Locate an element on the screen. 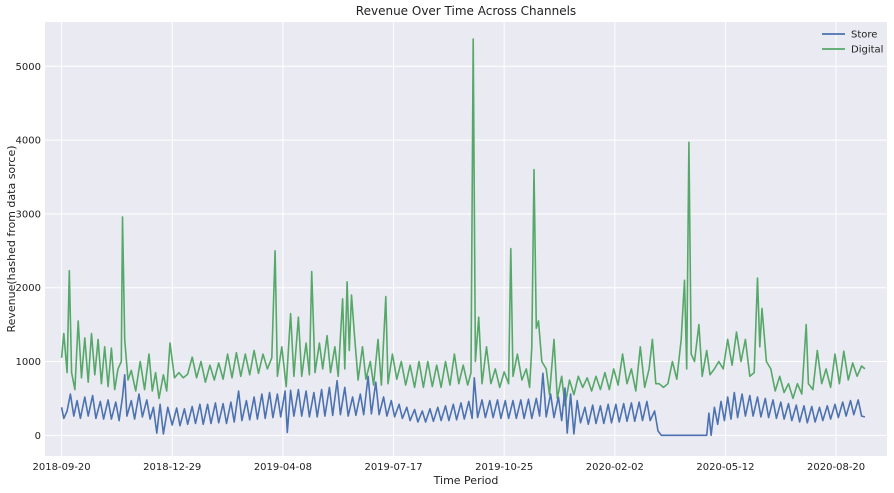  x-tick-label: 2020-02-02 is located at coordinates (615, 467).